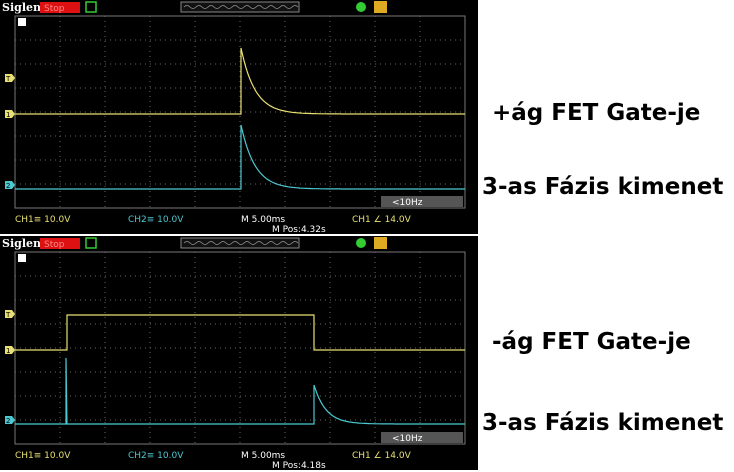 The image size is (734, 472). What do you see at coordinates (299, 230) in the screenshot?
I see `position: M Pos:4.32s` at bounding box center [299, 230].